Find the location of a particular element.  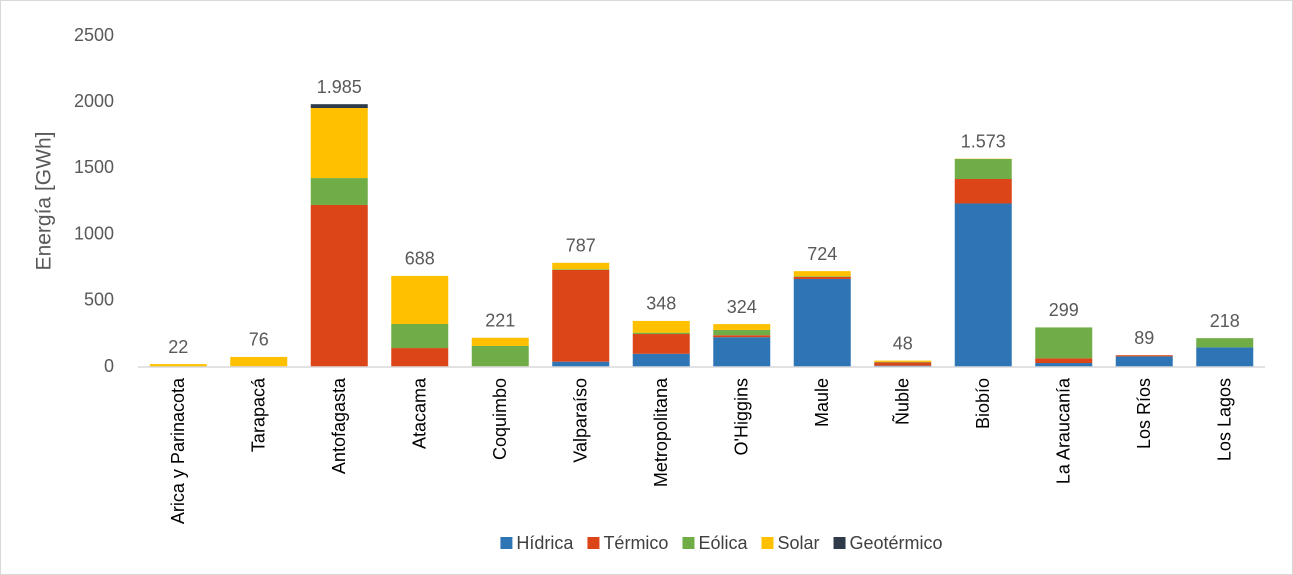

total-label: 688 is located at coordinates (420, 259).